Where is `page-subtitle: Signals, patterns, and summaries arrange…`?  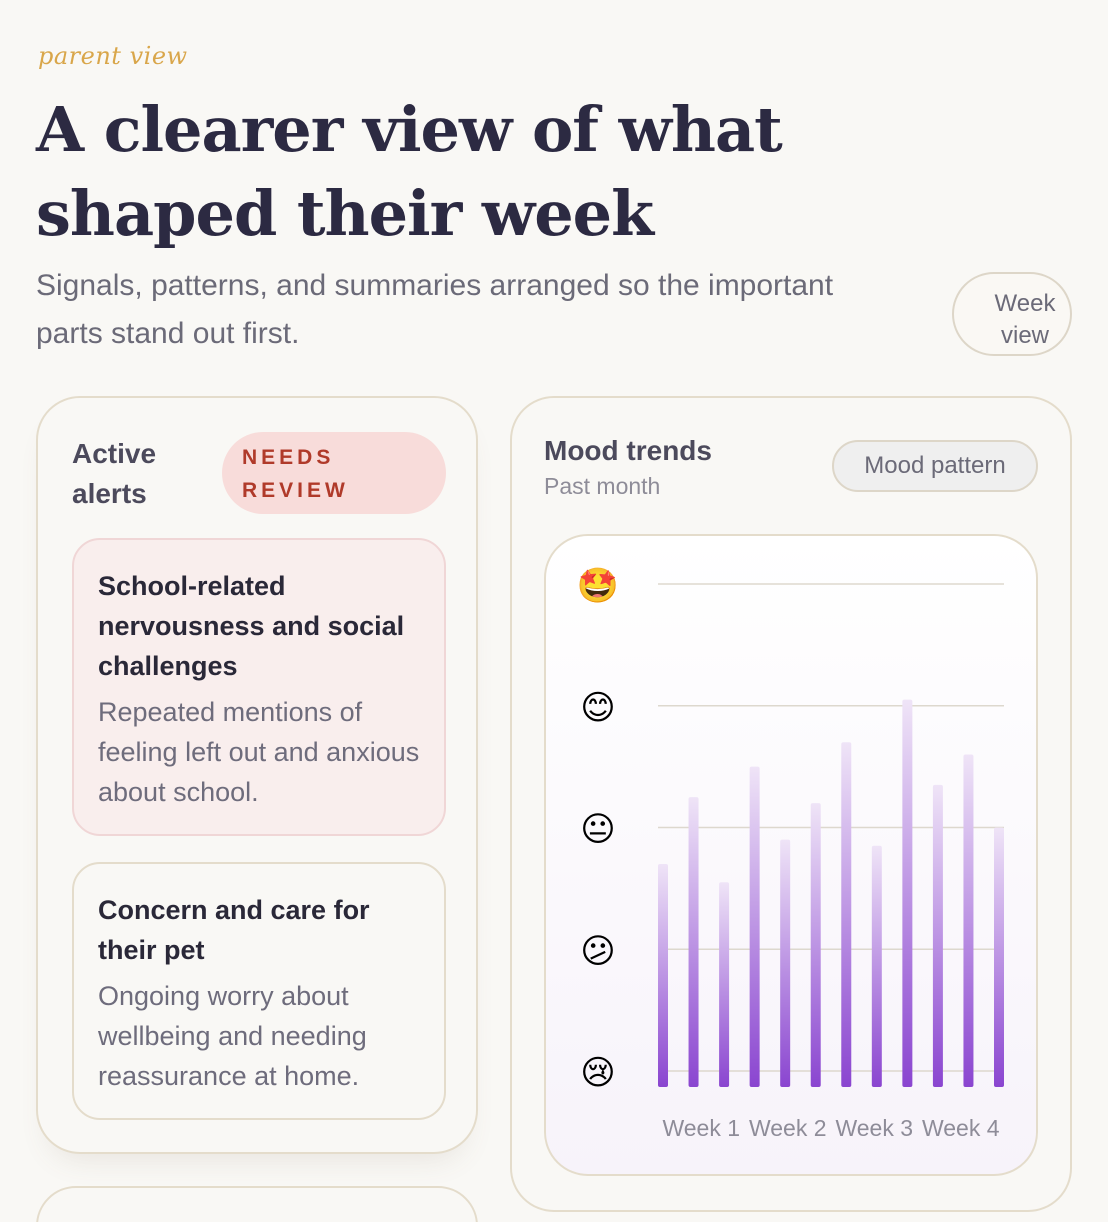 page-subtitle: Signals, patterns, and summaries arrange… is located at coordinates (435, 309).